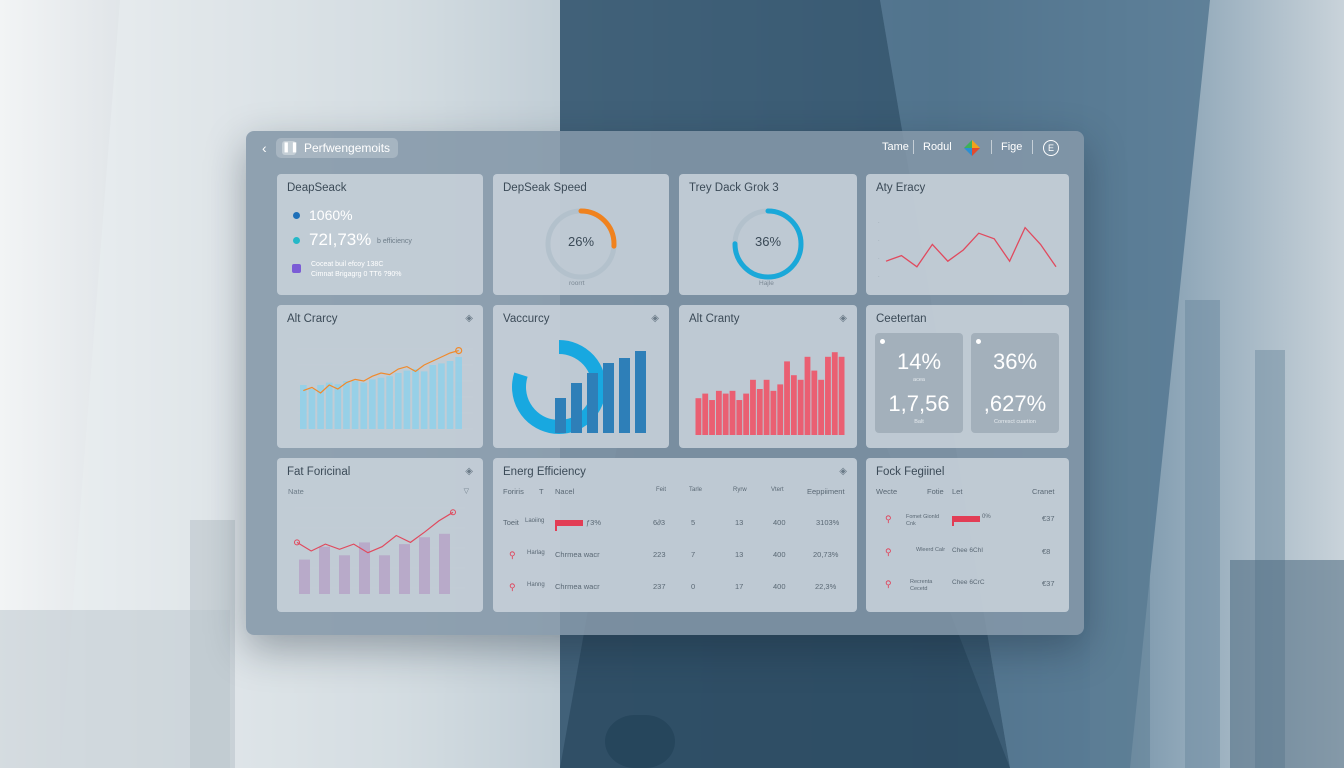 Image resolution: width=1344 pixels, height=768 pixels. I want to click on cell-label: Hanng, so click(536, 585).